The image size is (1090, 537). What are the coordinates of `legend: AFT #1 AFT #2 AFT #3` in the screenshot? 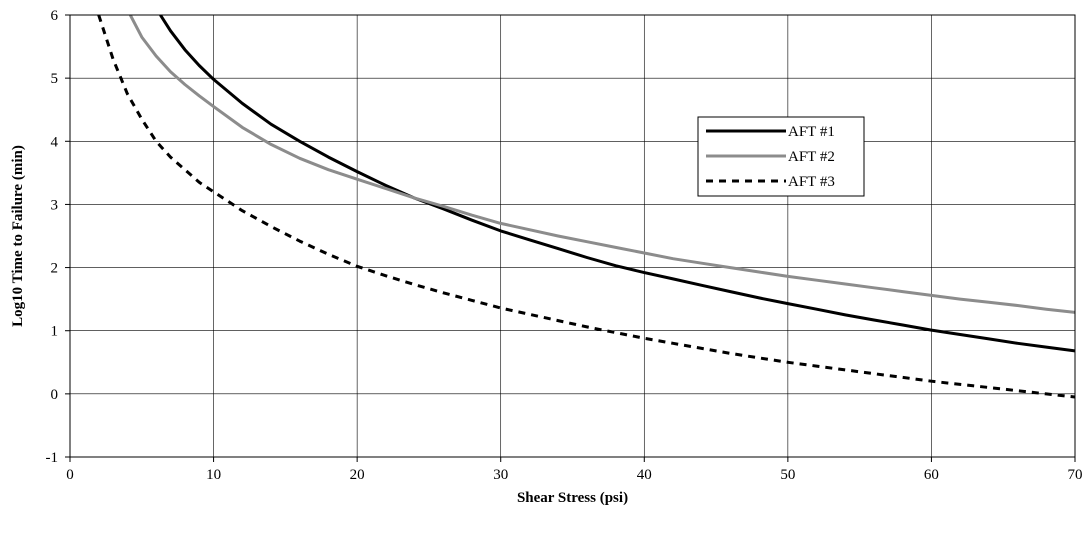 It's located at (781, 156).